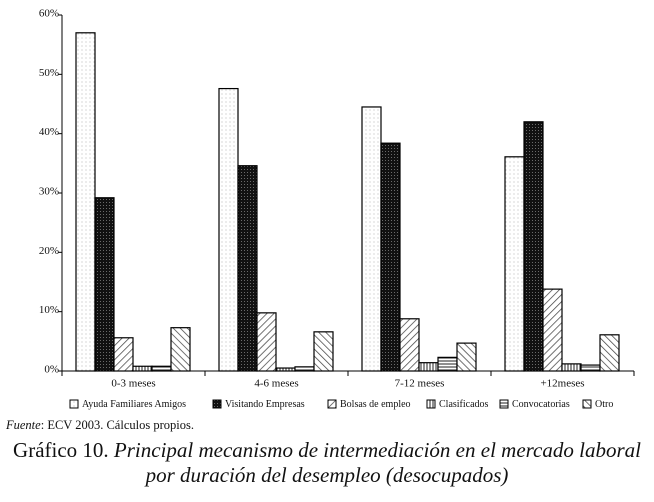  I want to click on x-tick-label: 7-12 meses, so click(420, 384).